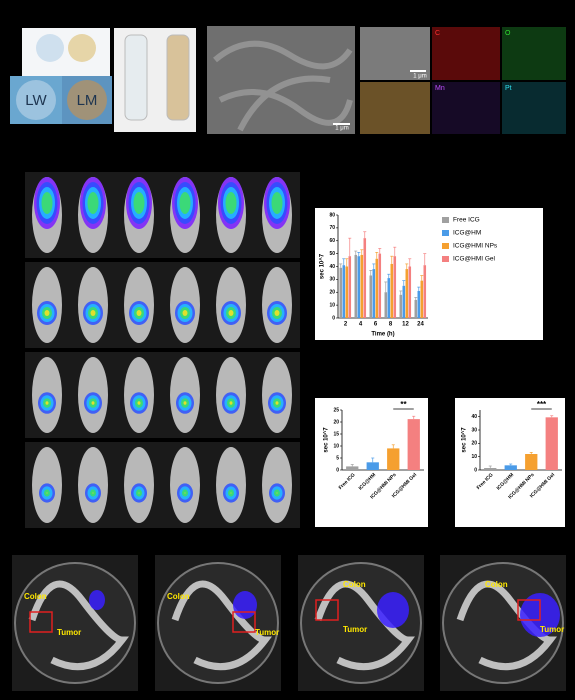 The image size is (575, 700). Describe the element at coordinates (336, 446) in the screenshot. I see `y-tick-label: 10` at that location.